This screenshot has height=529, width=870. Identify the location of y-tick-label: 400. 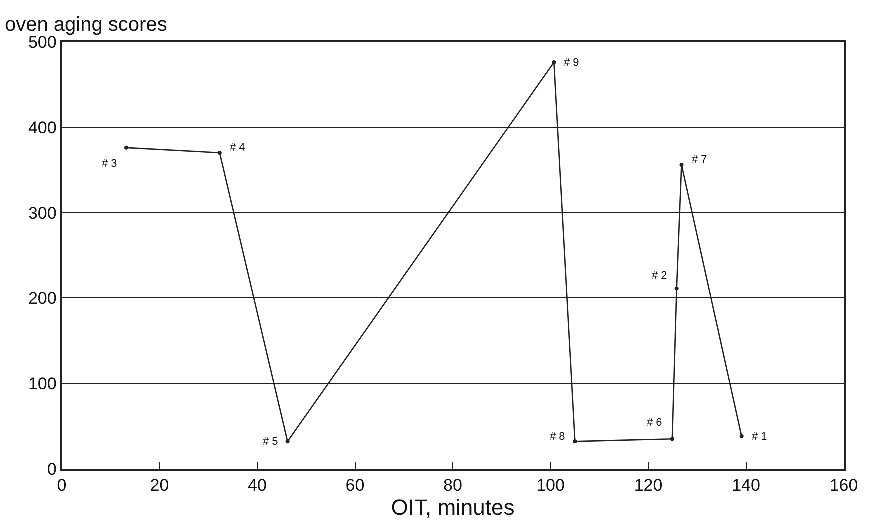
(42, 128).